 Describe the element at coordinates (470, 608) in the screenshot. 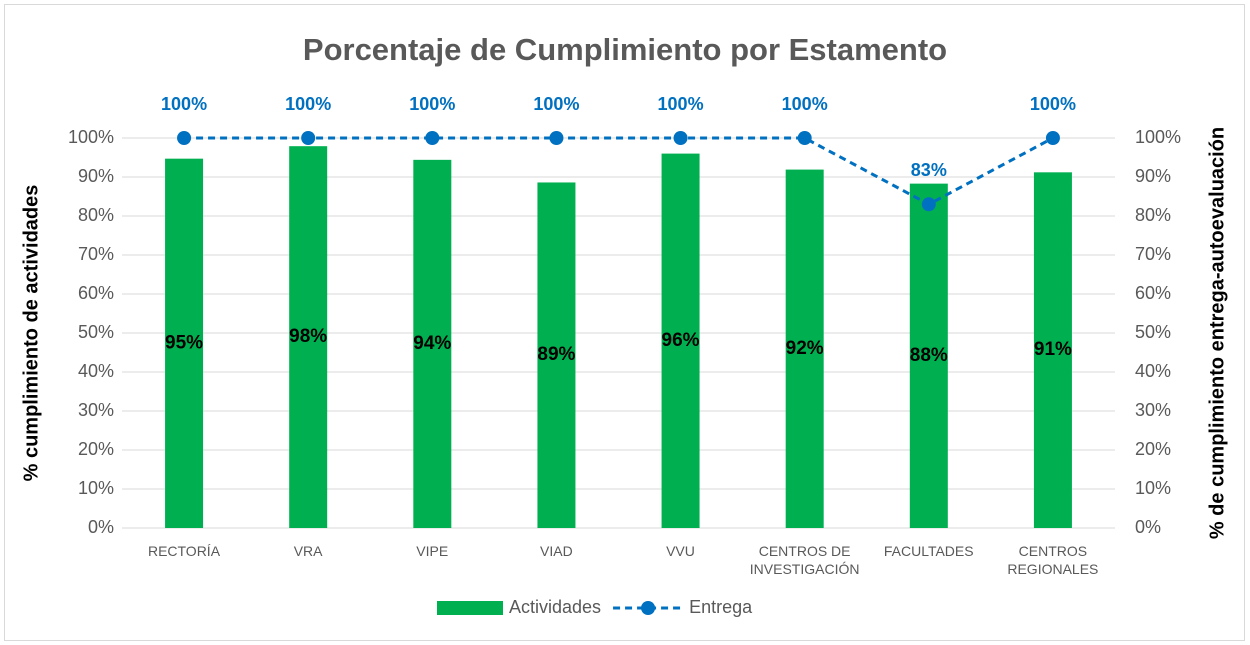

I see `legend-swatch` at that location.